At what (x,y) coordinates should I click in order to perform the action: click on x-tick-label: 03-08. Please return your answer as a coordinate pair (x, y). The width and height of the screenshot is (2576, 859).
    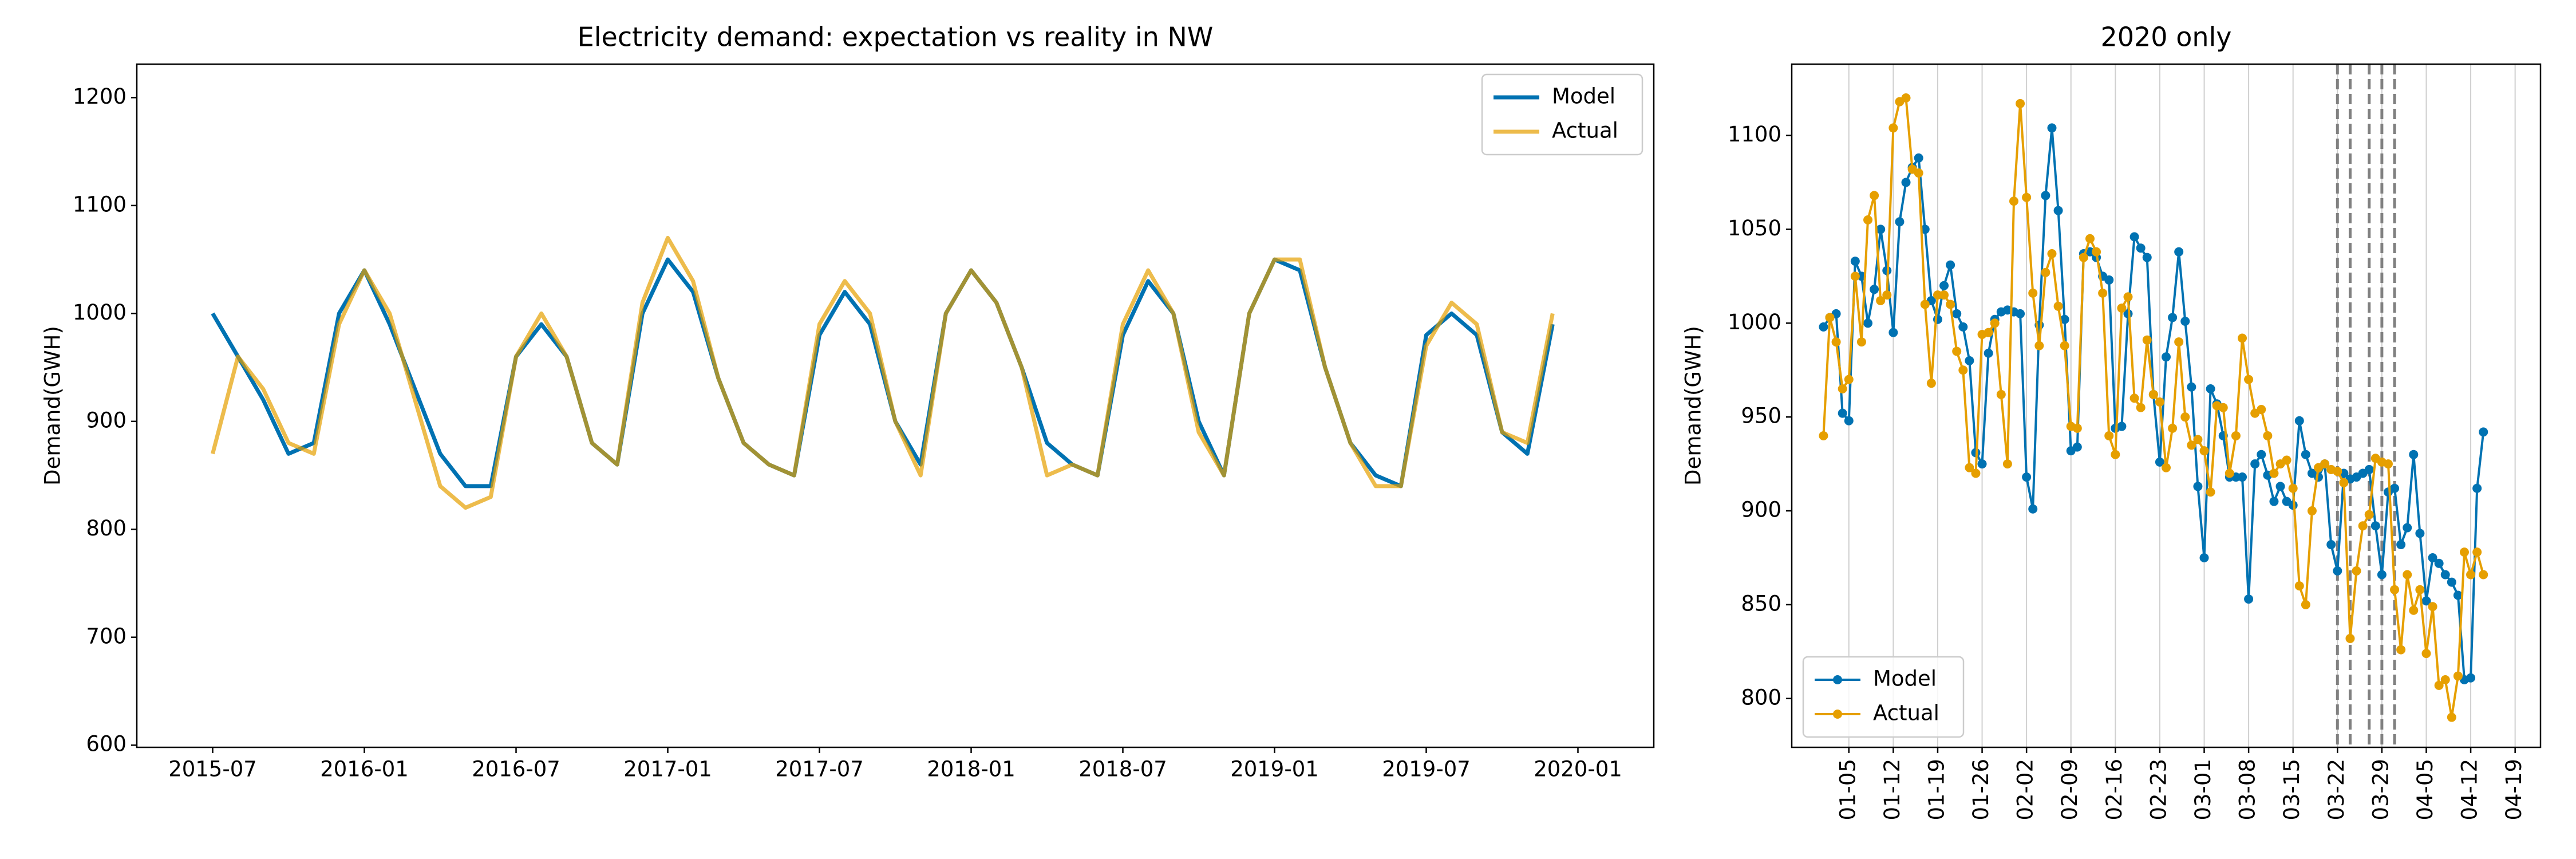
    Looking at the image, I should click on (2247, 790).